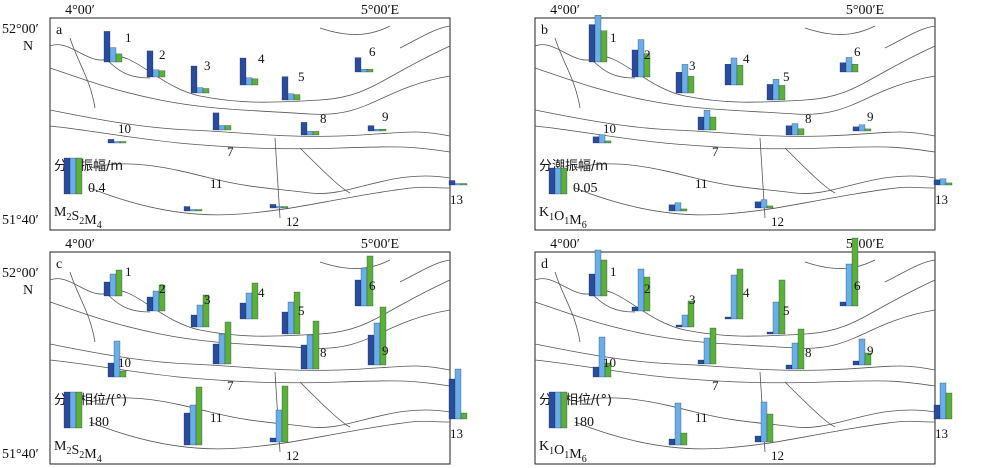 The image size is (1000, 468). What do you see at coordinates (273, 206) in the screenshot?
I see `bar-station-12-M2` at bounding box center [273, 206].